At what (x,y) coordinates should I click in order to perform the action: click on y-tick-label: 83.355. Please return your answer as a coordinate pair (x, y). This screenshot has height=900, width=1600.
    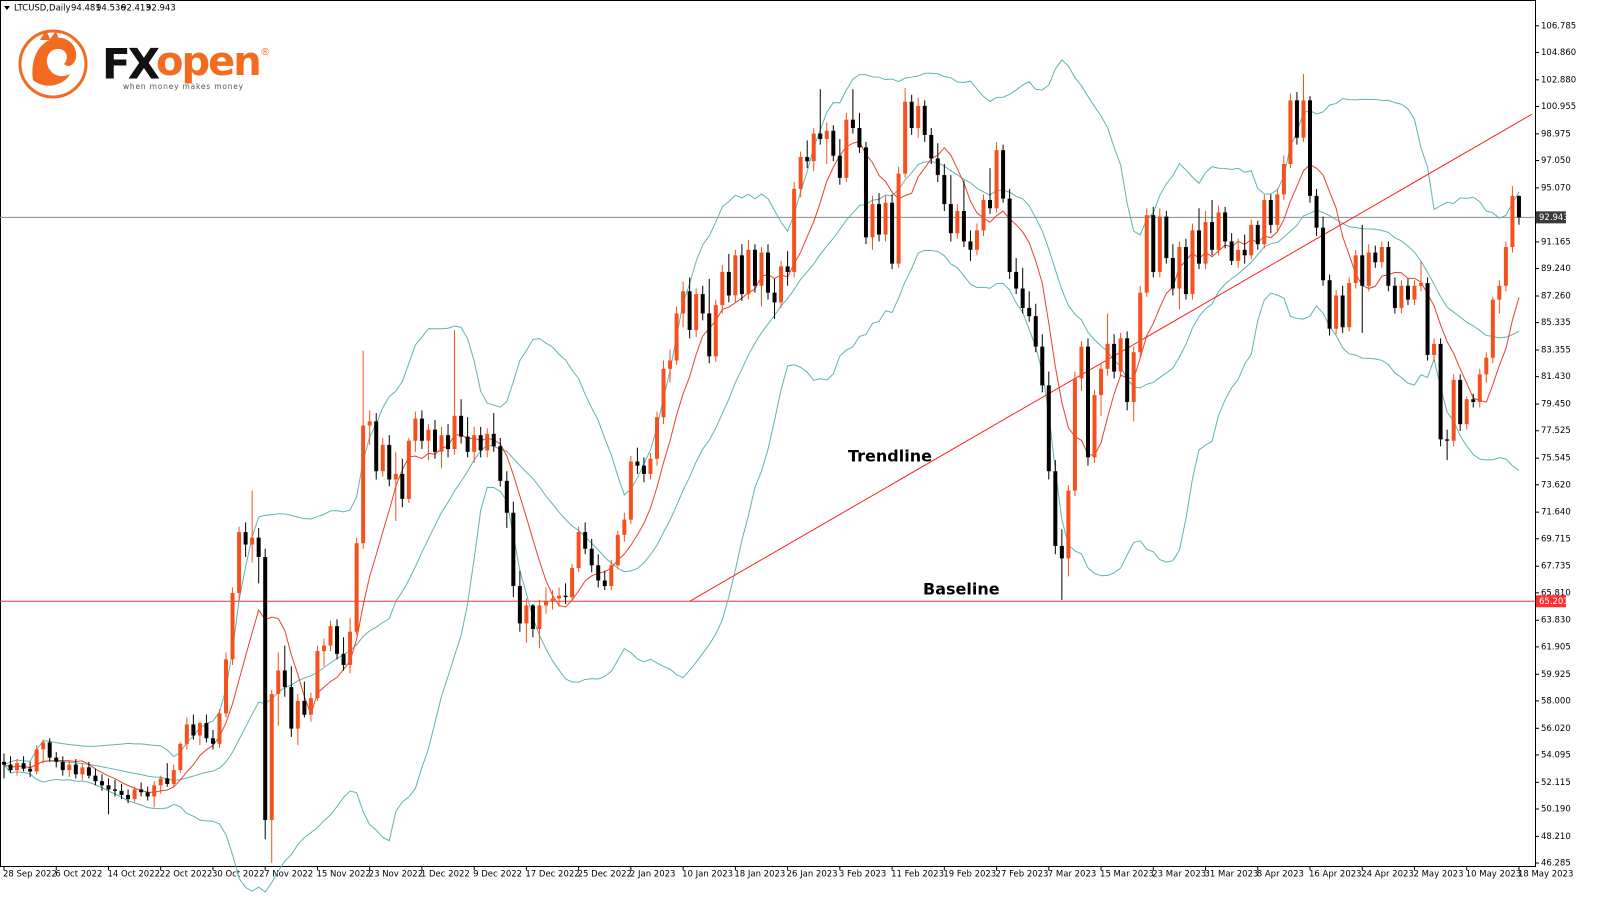
    Looking at the image, I should click on (1556, 351).